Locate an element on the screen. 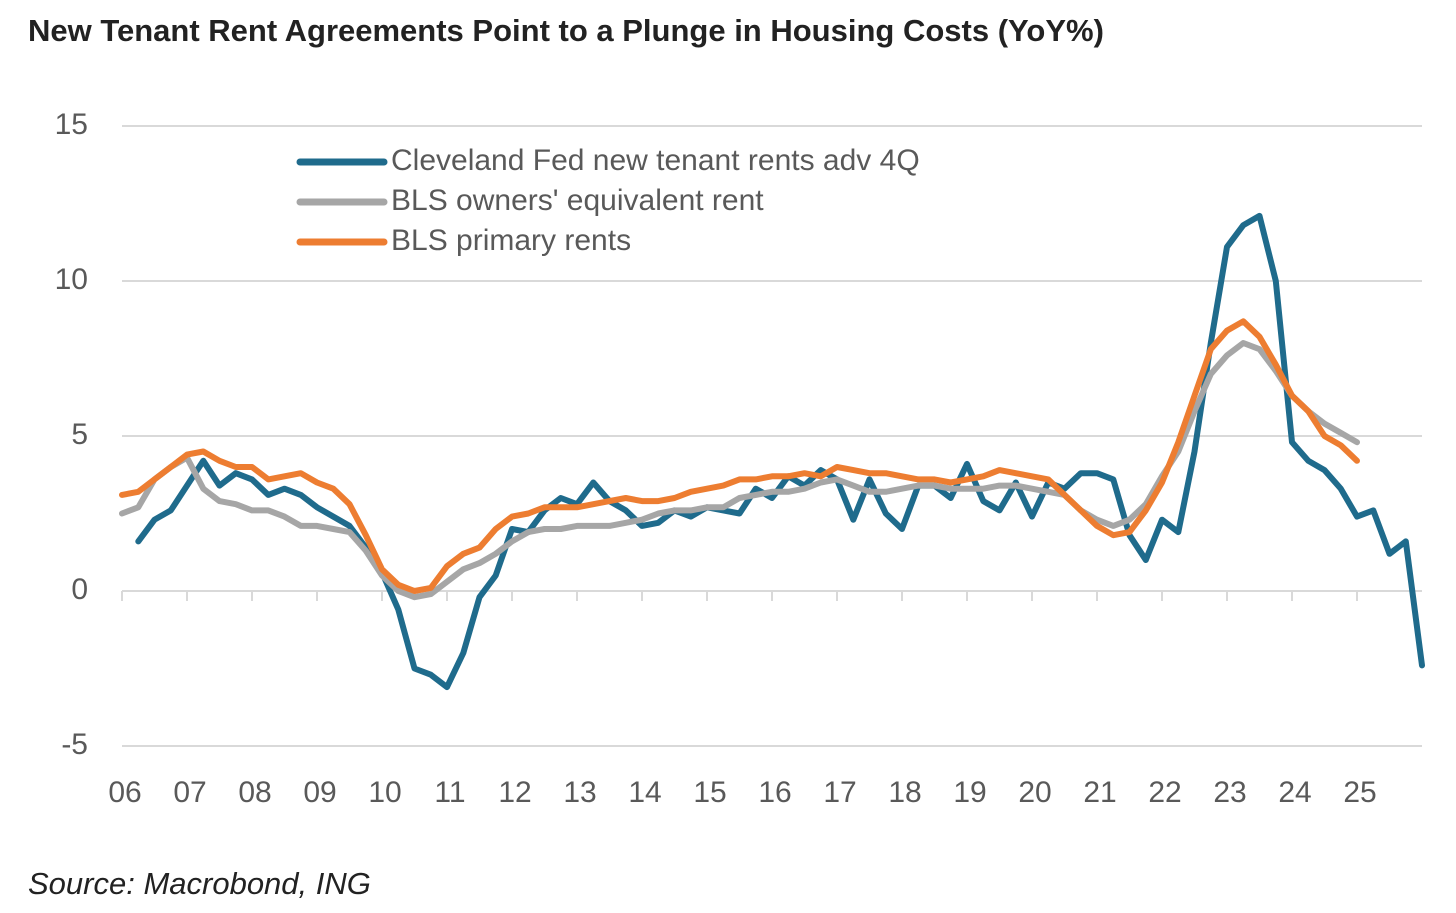 This screenshot has width=1456, height=913. x-tick-label: 23 is located at coordinates (1229, 792).